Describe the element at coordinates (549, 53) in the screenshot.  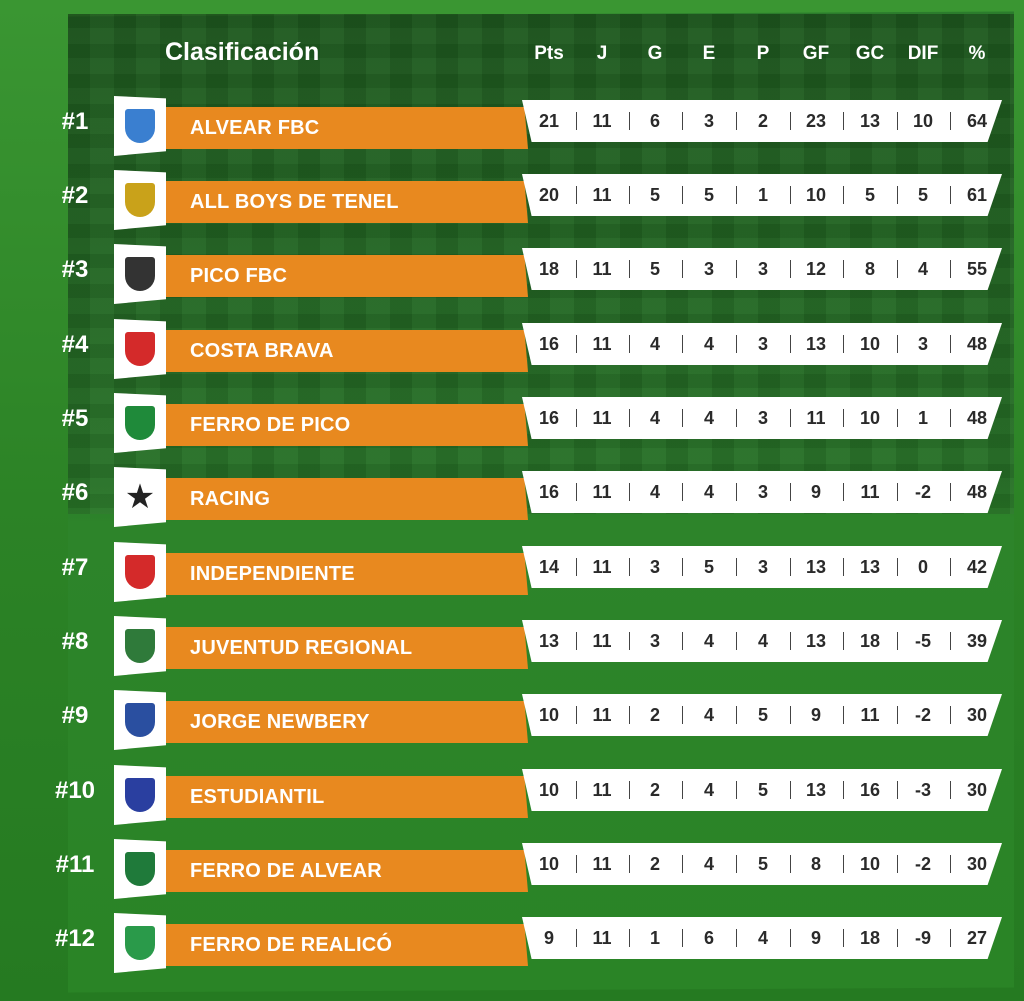
I see `column-header-pts: Pts` at that location.